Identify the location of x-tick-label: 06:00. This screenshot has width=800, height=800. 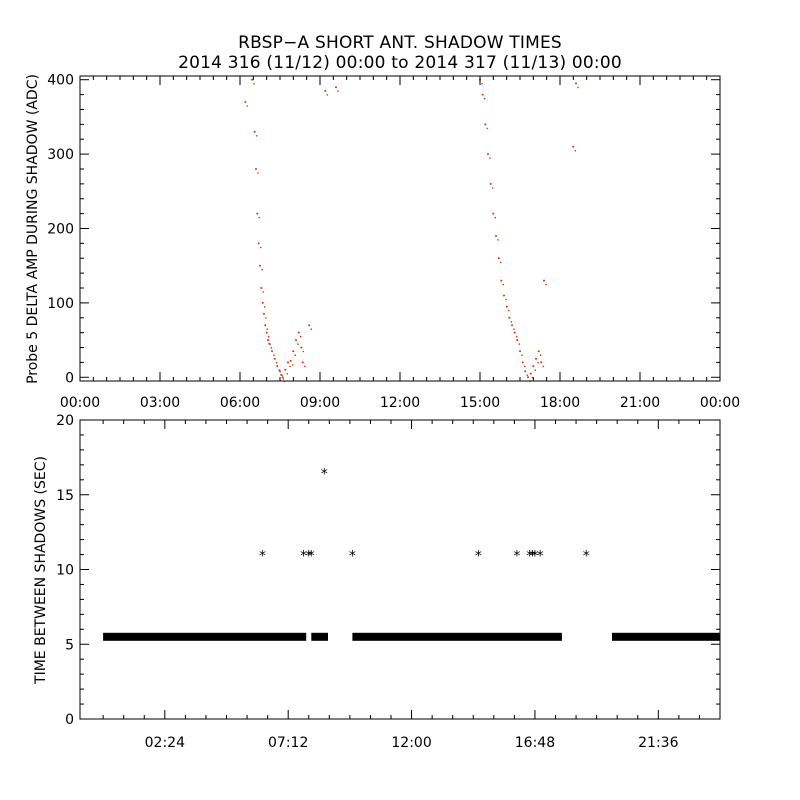
(240, 403).